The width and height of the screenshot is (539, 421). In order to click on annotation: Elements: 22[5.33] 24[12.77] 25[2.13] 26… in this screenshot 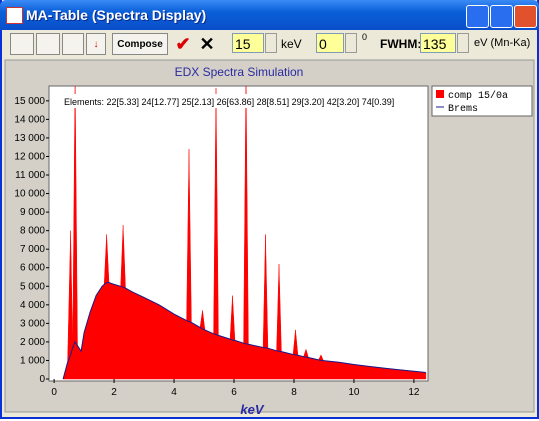, I will do `click(229, 102)`.